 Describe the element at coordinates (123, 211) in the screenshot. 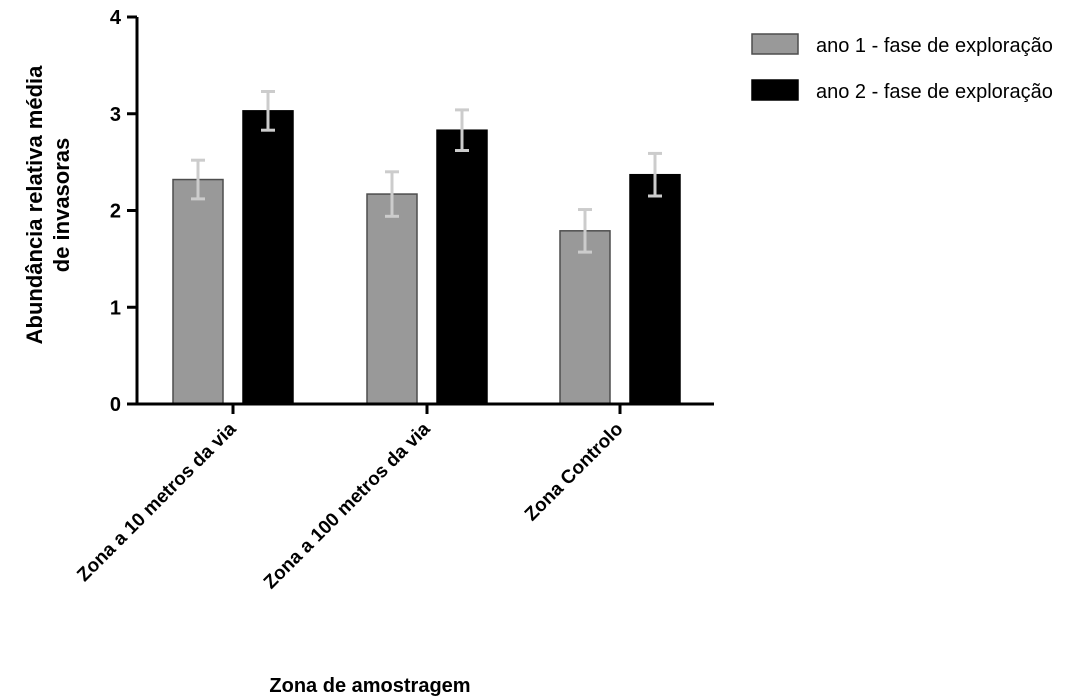

I see `y-ticks: 0 1 2 3 4` at that location.